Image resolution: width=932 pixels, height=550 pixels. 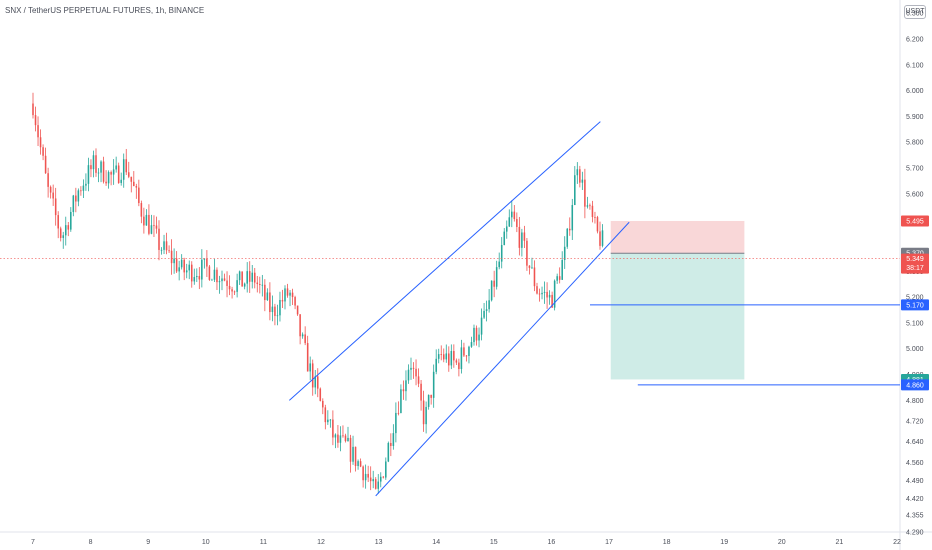 I want to click on current-price-label-bg, so click(x=915, y=263).